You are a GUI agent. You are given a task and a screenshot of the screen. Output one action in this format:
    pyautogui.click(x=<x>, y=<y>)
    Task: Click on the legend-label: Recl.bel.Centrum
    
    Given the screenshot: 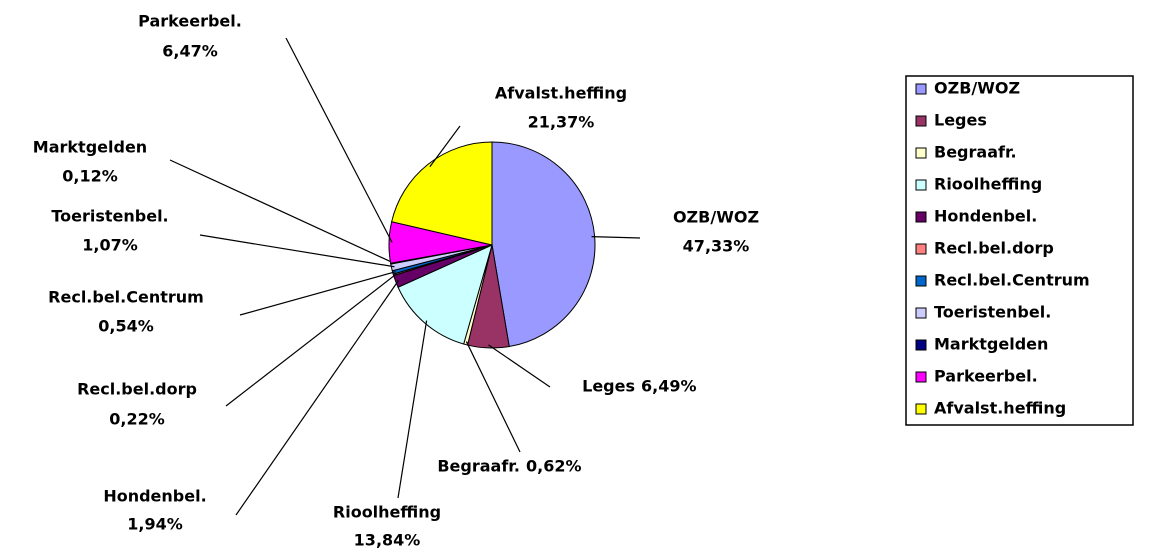 What is the action you would take?
    pyautogui.click(x=1012, y=280)
    